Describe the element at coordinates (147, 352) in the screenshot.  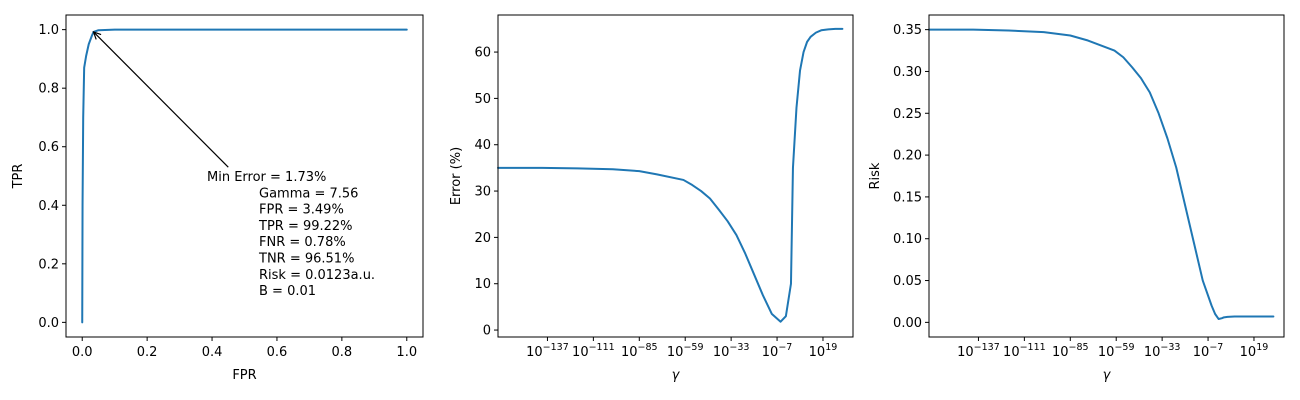
I see `x-tick-label: 0.2` at that location.